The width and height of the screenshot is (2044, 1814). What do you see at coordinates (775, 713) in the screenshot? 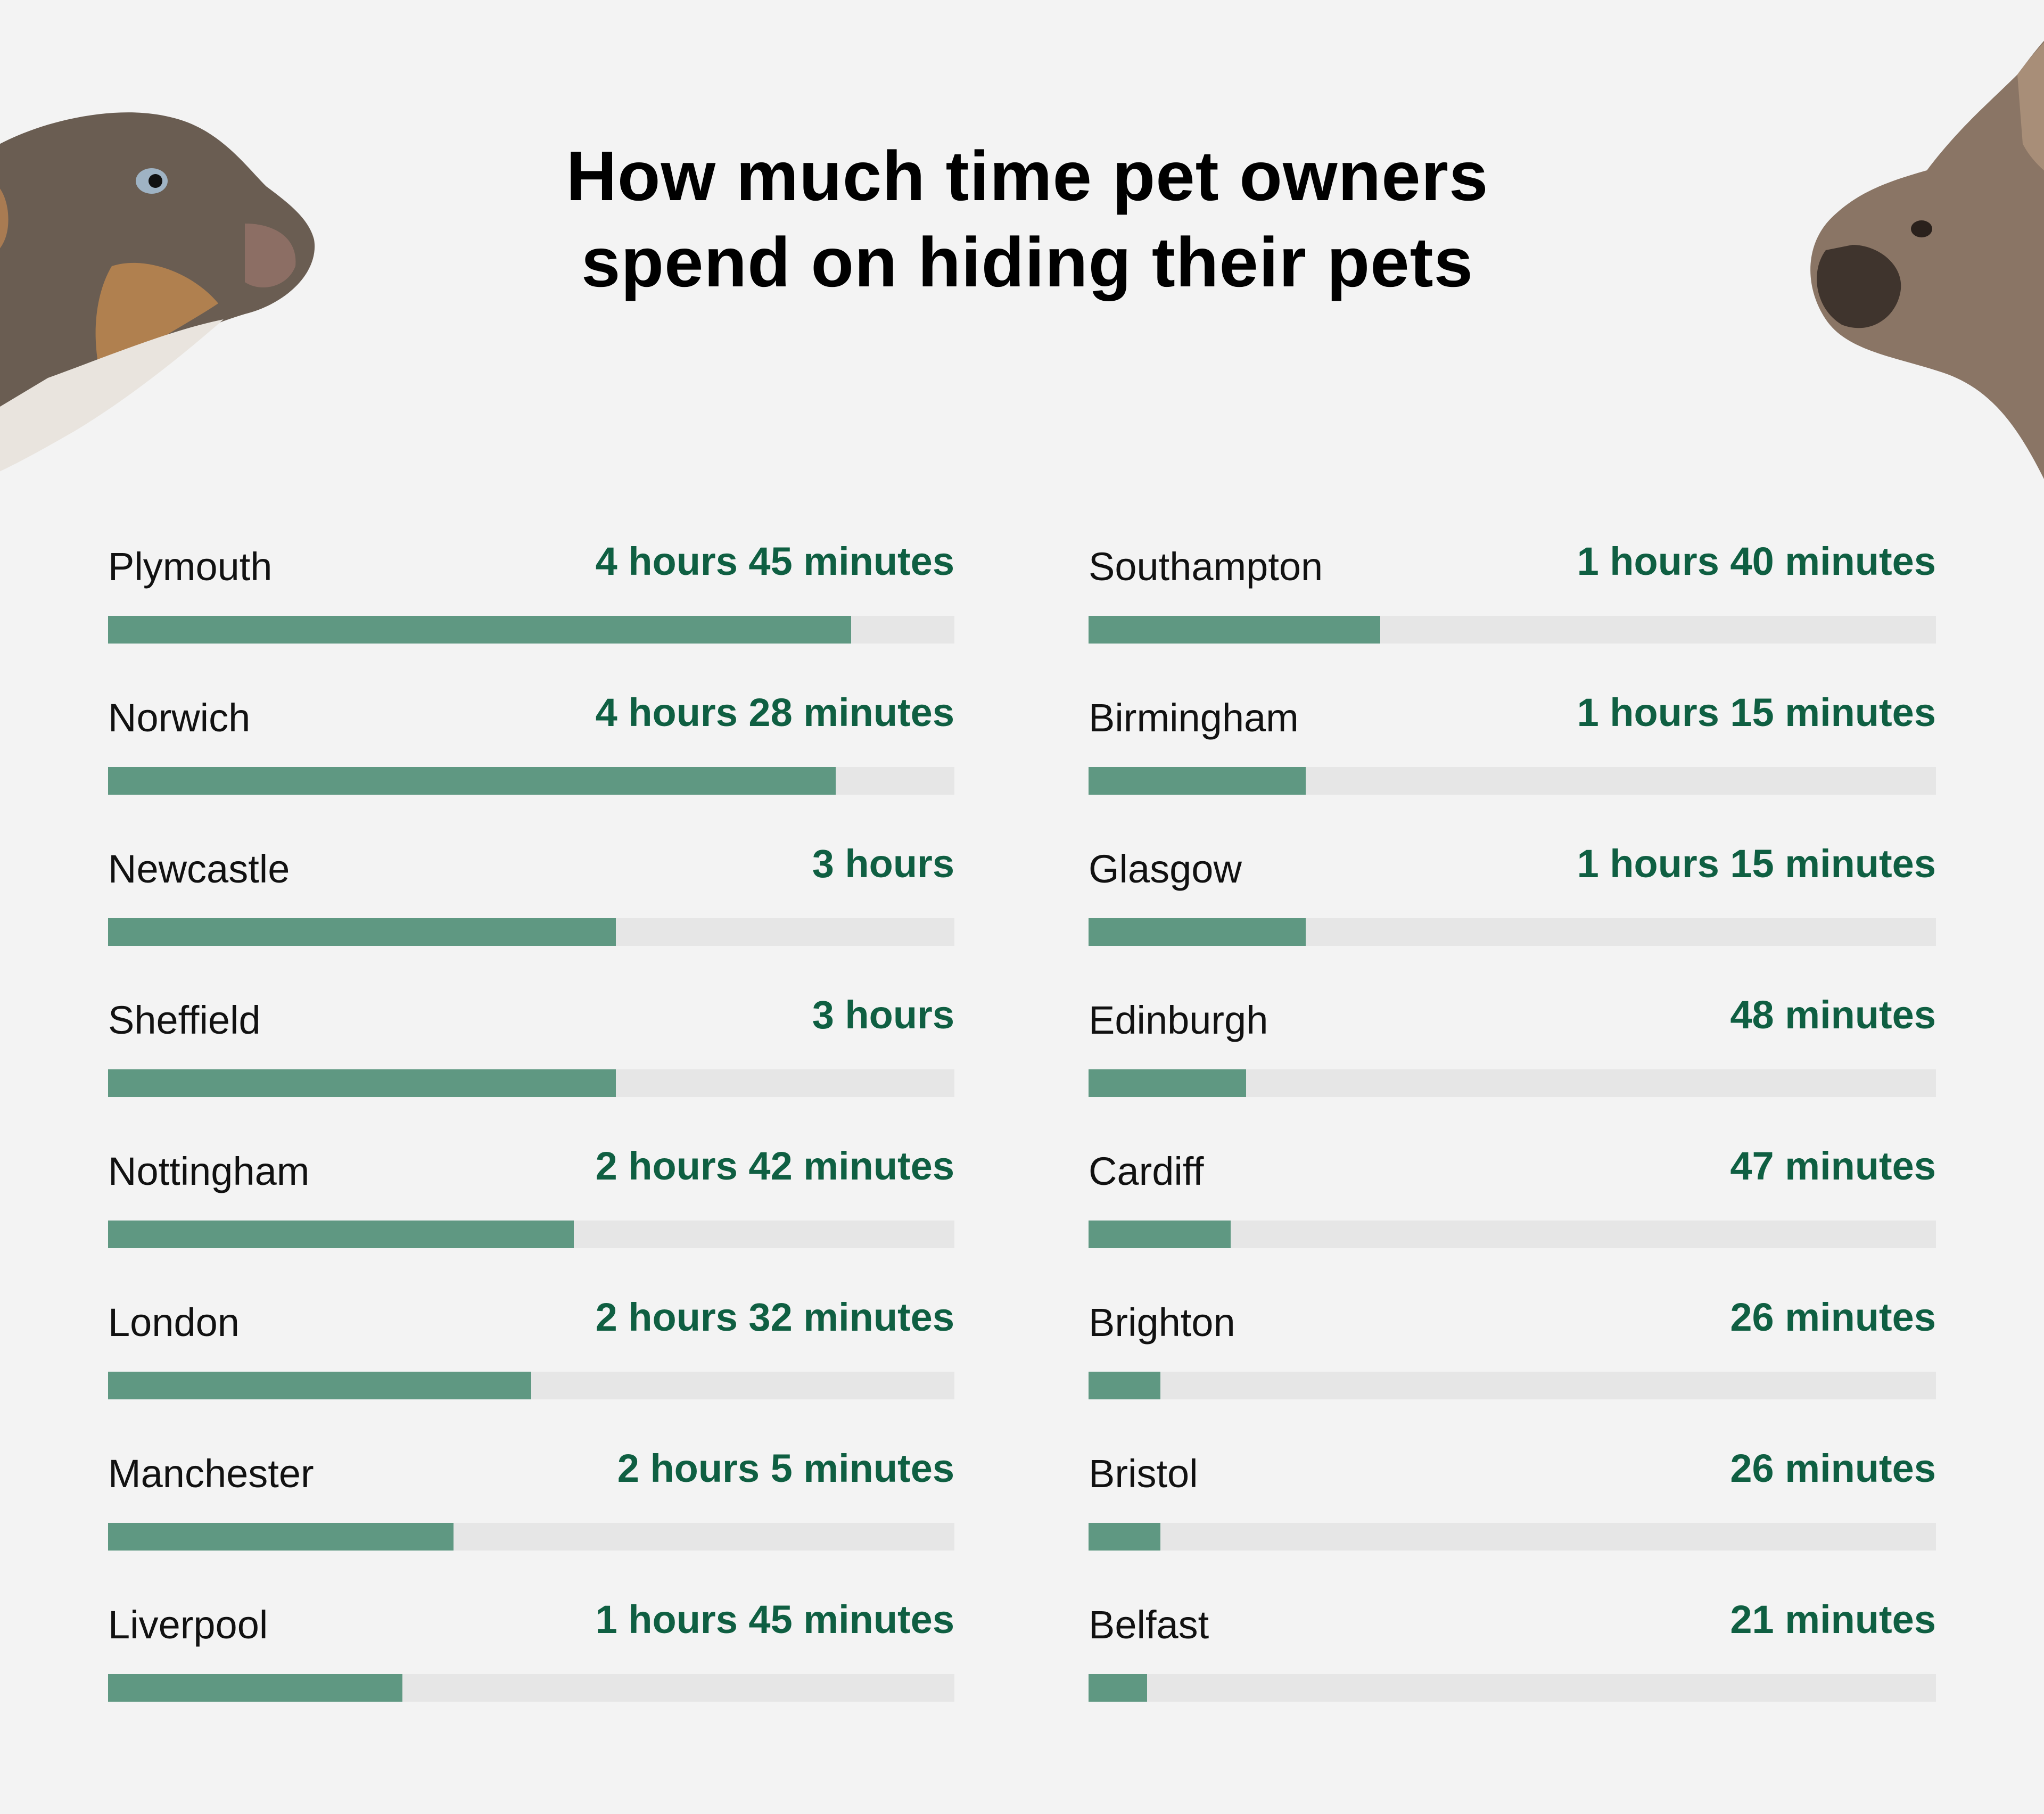
I see `time-value: 4 hours 28 minutes` at bounding box center [775, 713].